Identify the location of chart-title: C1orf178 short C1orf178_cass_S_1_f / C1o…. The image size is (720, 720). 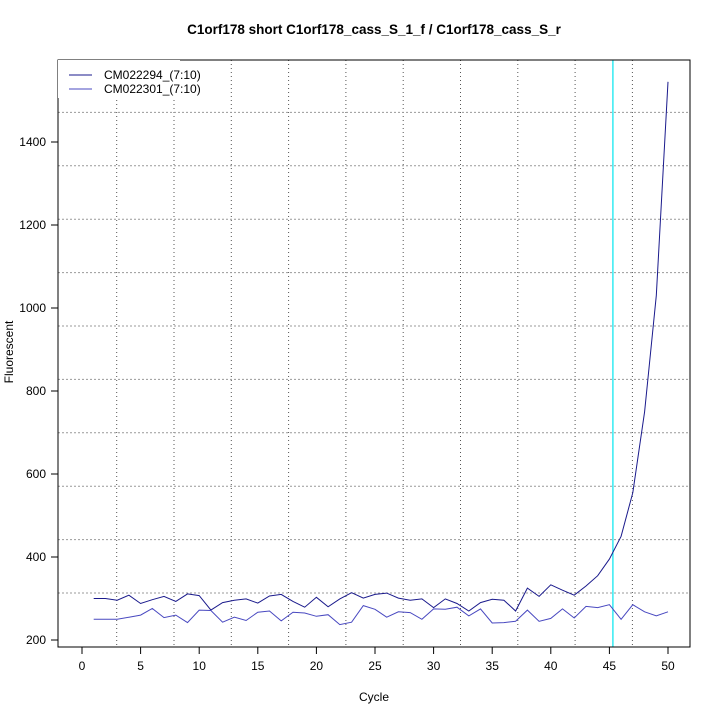
(374, 29).